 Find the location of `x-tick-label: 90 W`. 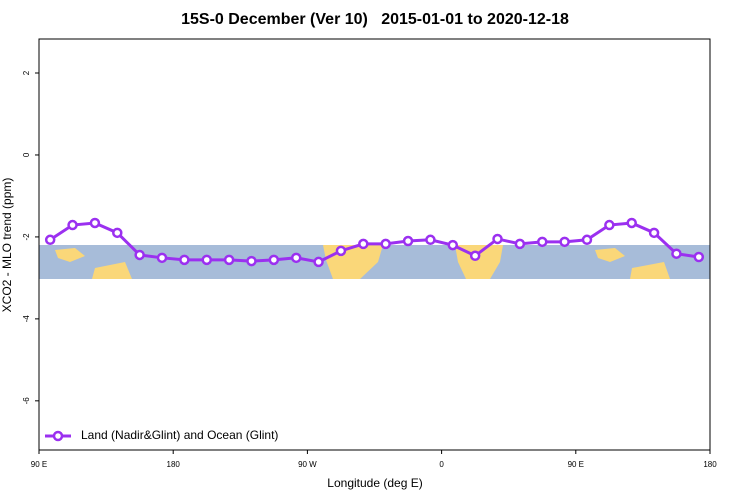

x-tick-label: 90 W is located at coordinates (307, 464).